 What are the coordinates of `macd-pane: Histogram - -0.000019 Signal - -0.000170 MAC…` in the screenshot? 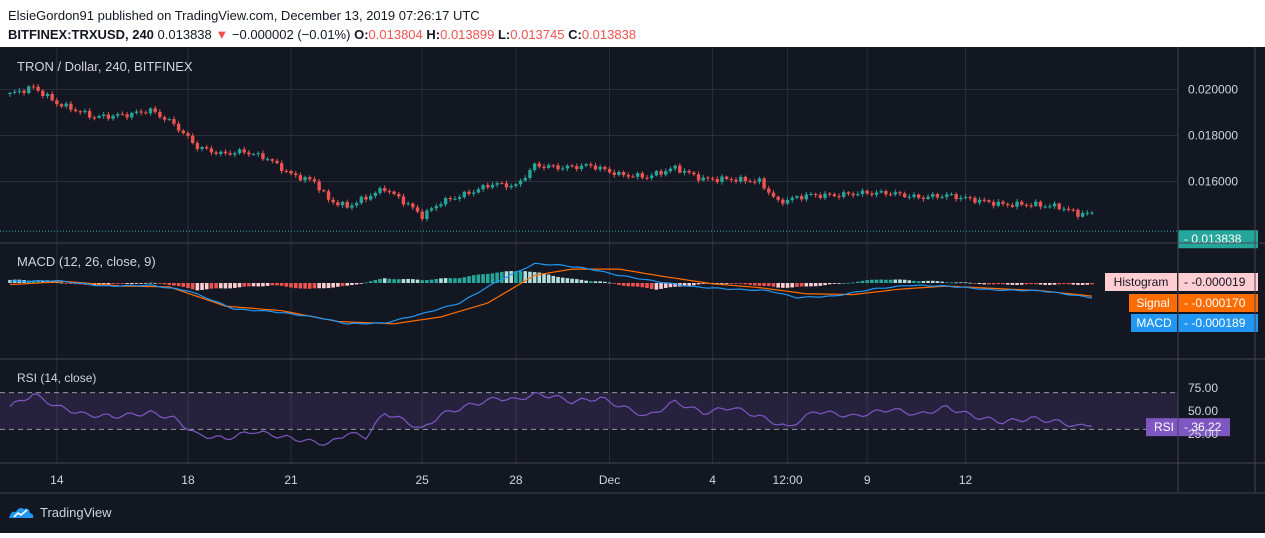 It's located at (633, 297).